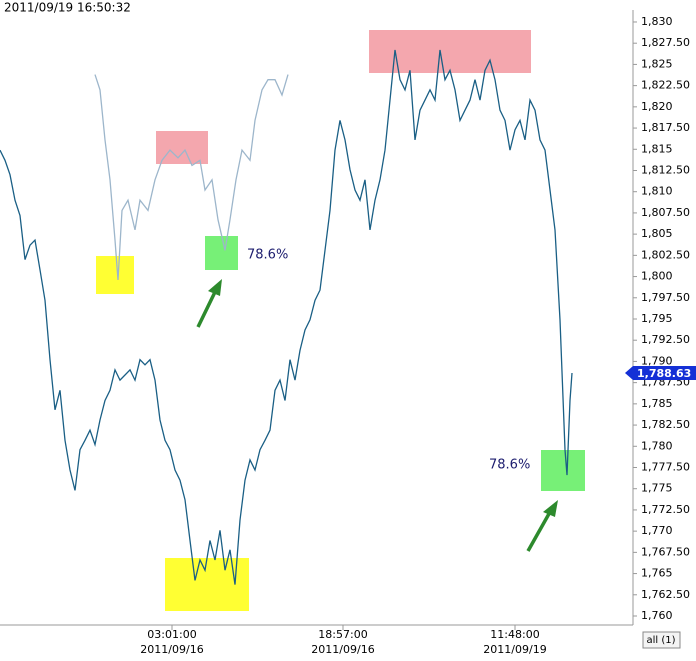  I want to click on timestamp: 2011/09/19 16:50:32, so click(67, 8).